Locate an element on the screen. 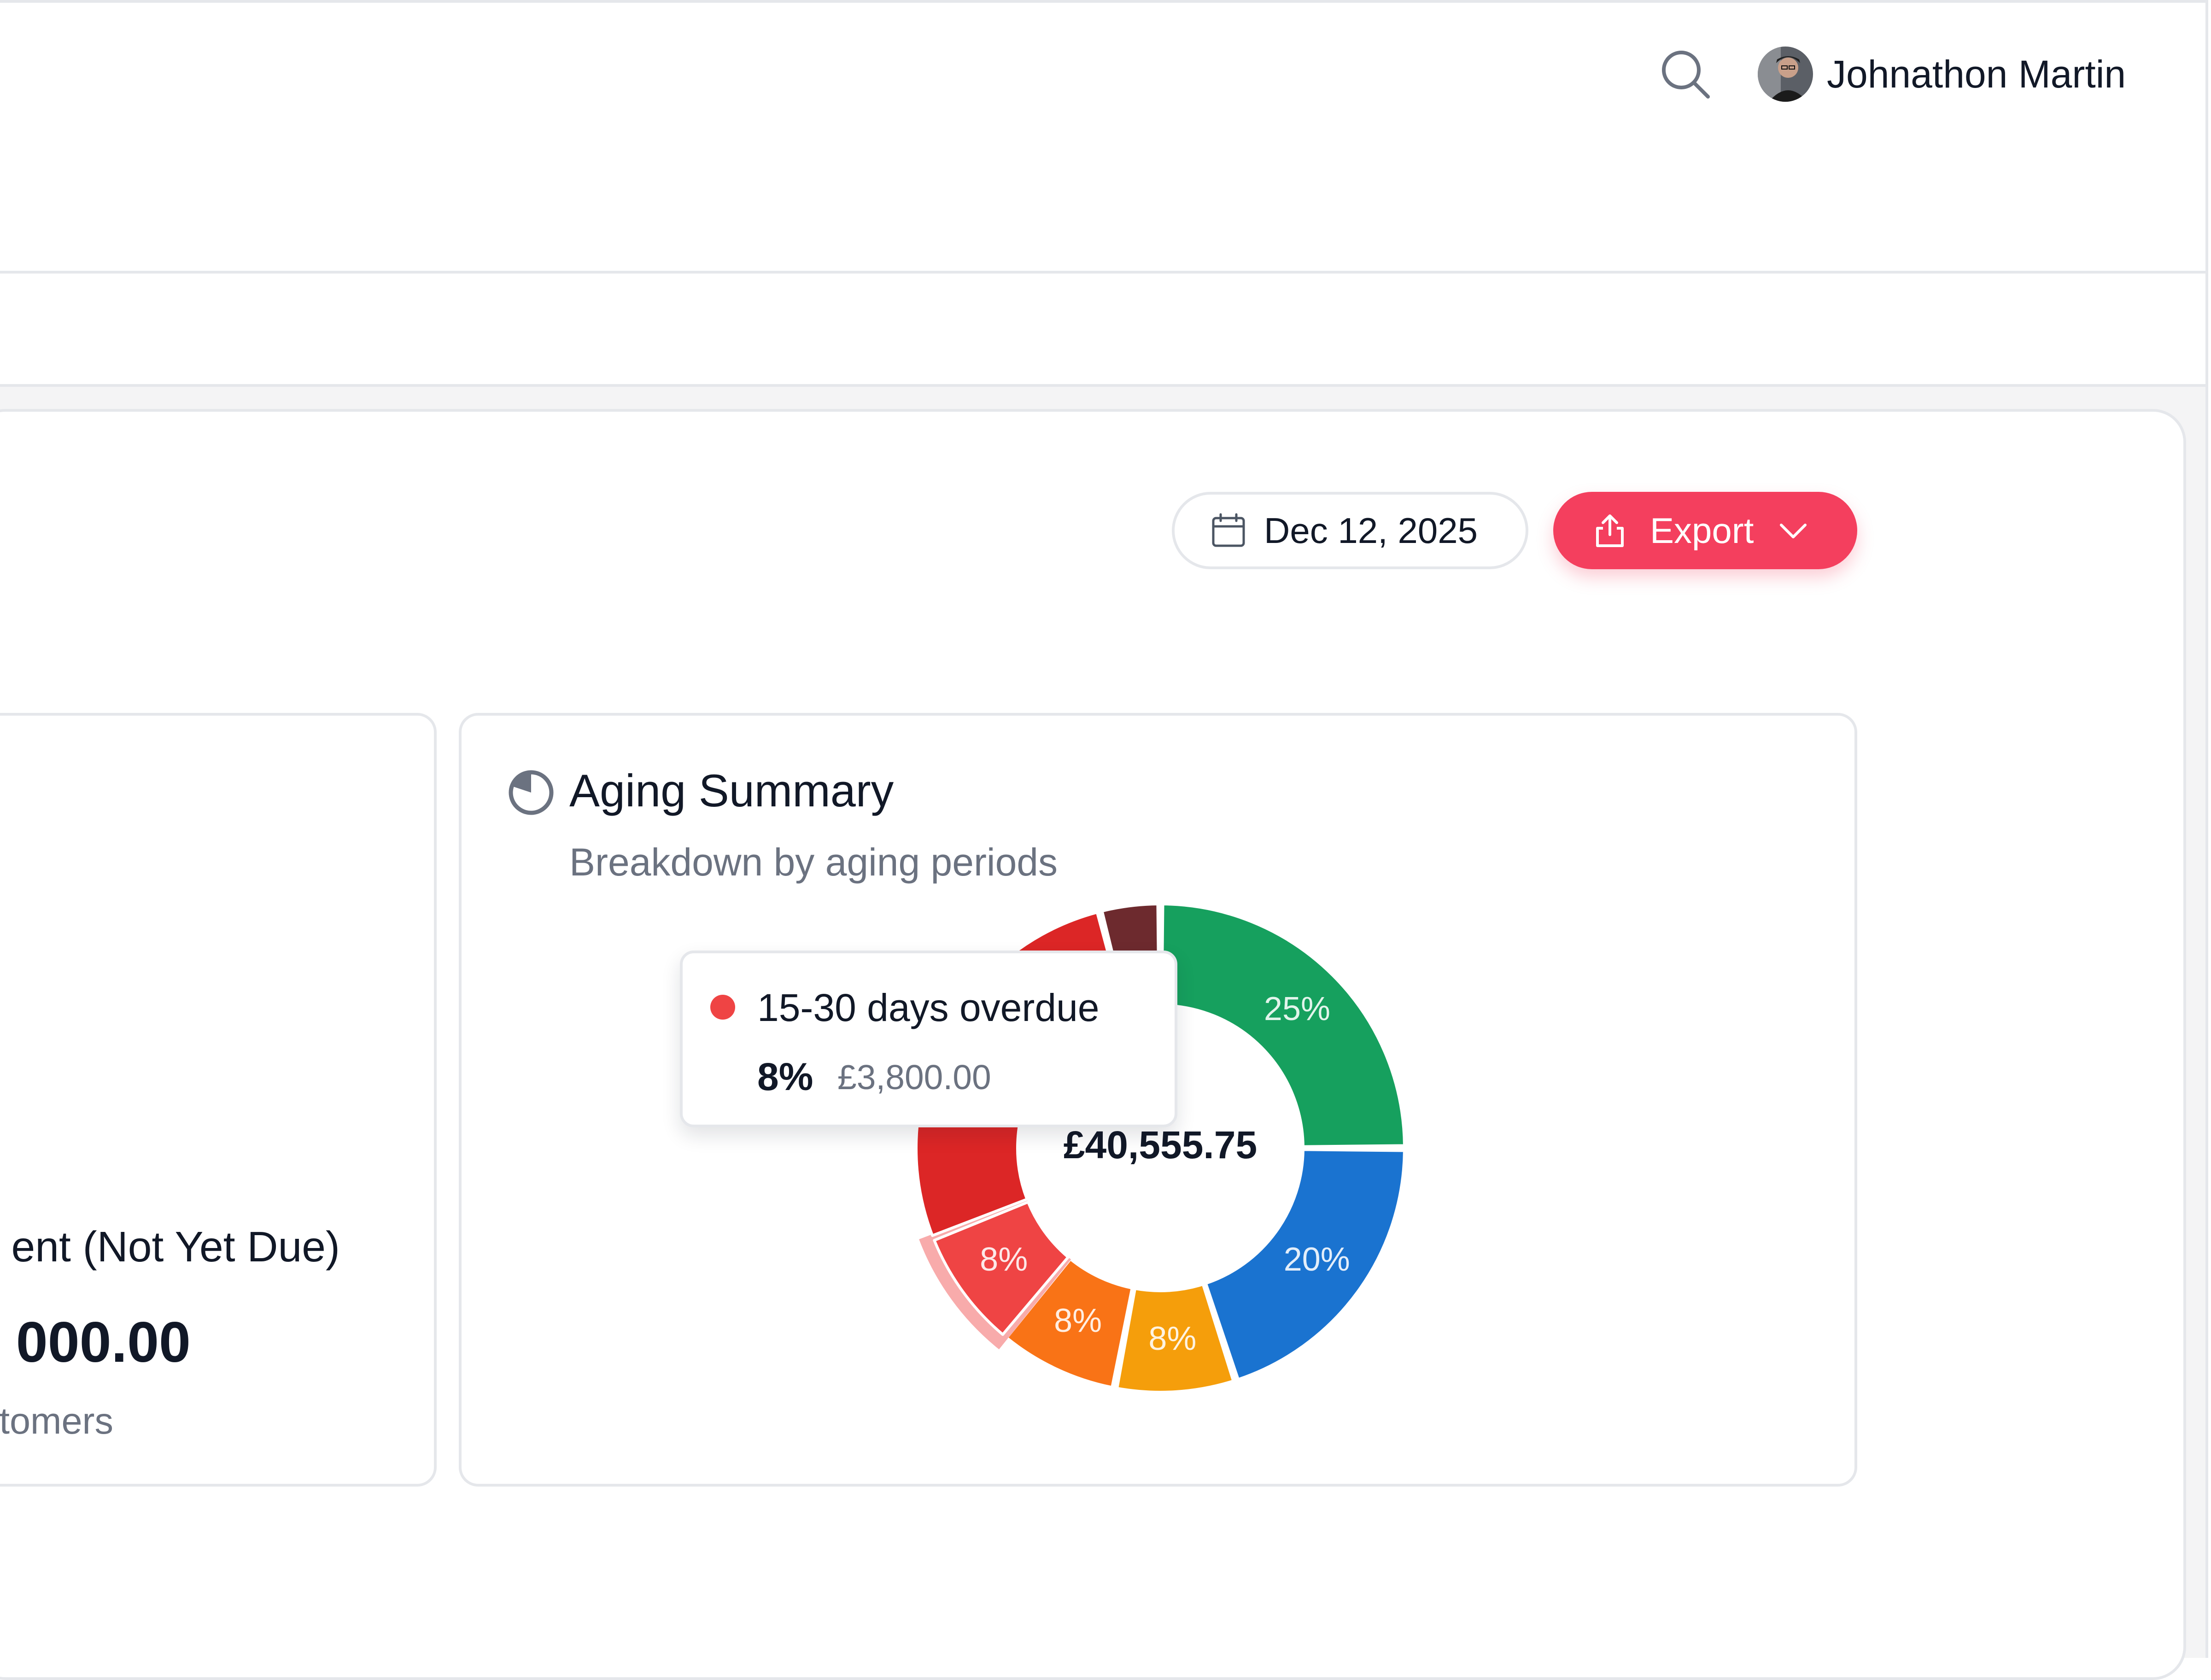 This screenshot has width=2211, height=1680. user-menu: Johnathon Martin is located at coordinates (1942, 74).